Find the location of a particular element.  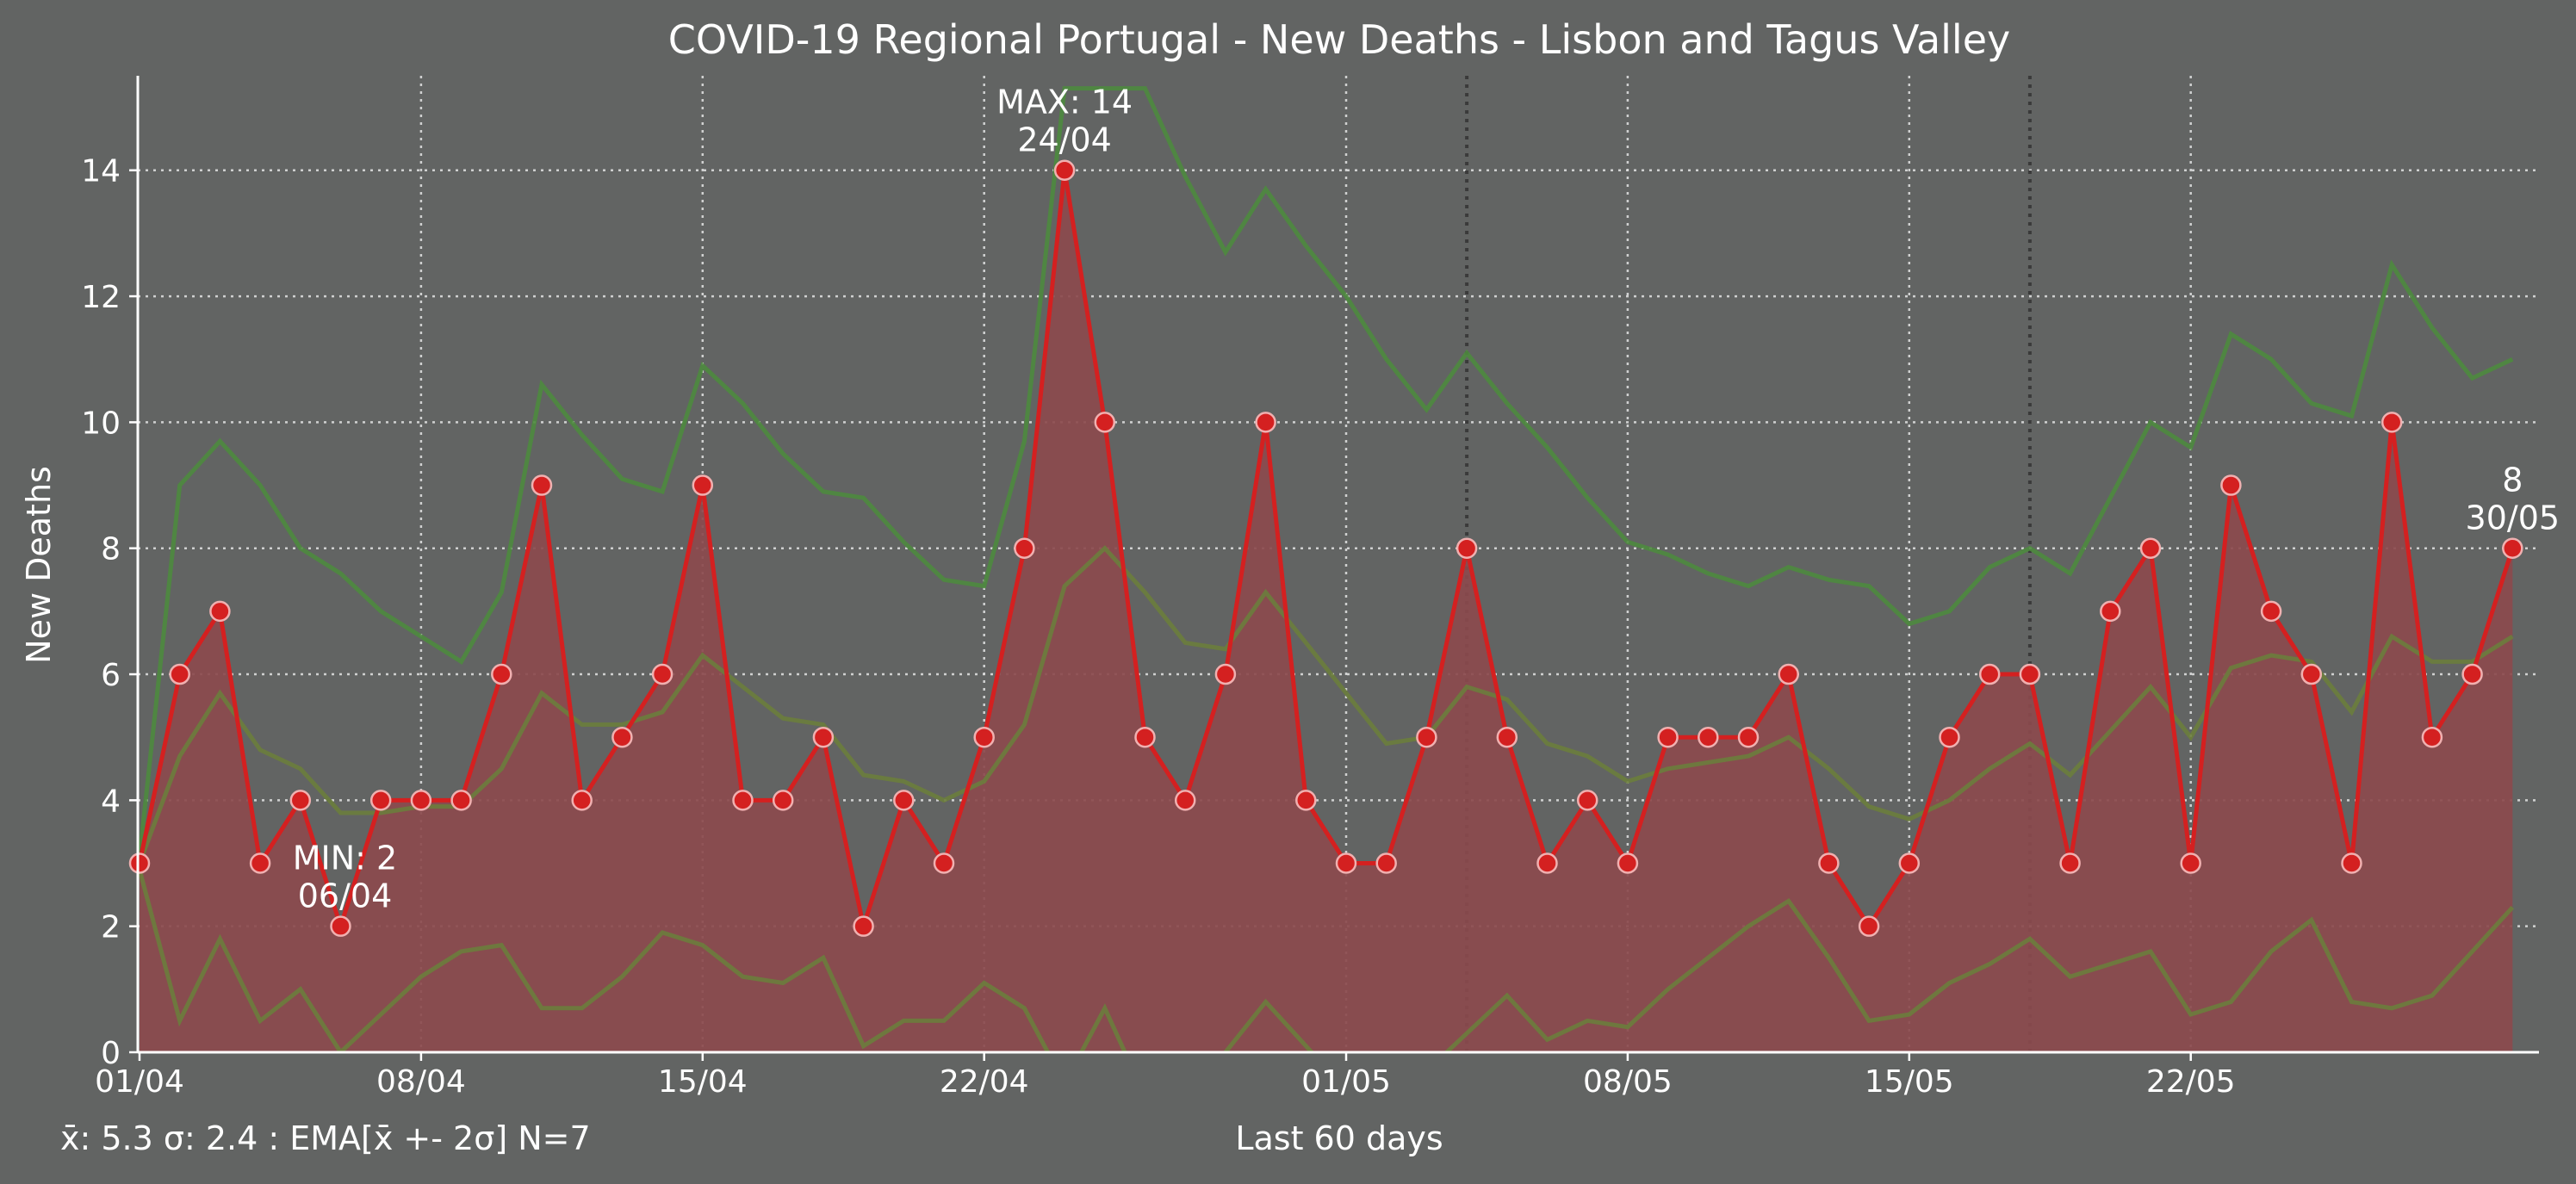

annotation-line: 24/04 is located at coordinates (1065, 140).